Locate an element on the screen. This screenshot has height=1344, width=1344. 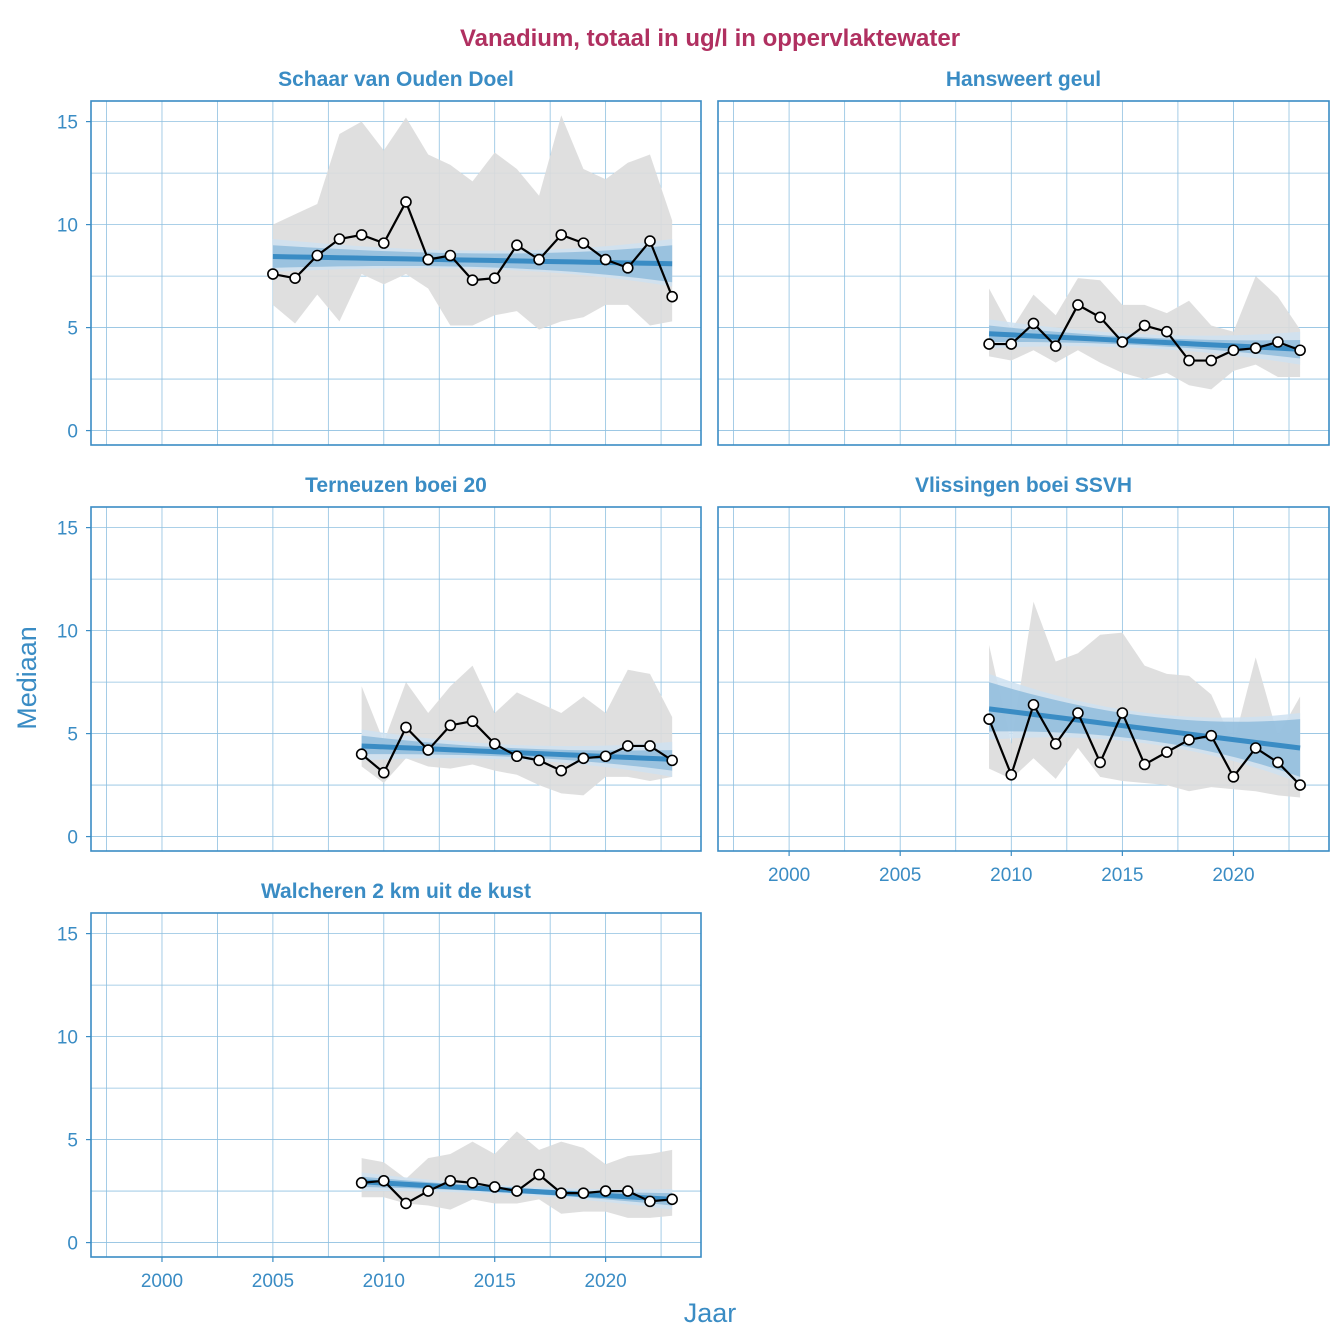
panel-2: Hansweert geul is located at coordinates (1023, 257).